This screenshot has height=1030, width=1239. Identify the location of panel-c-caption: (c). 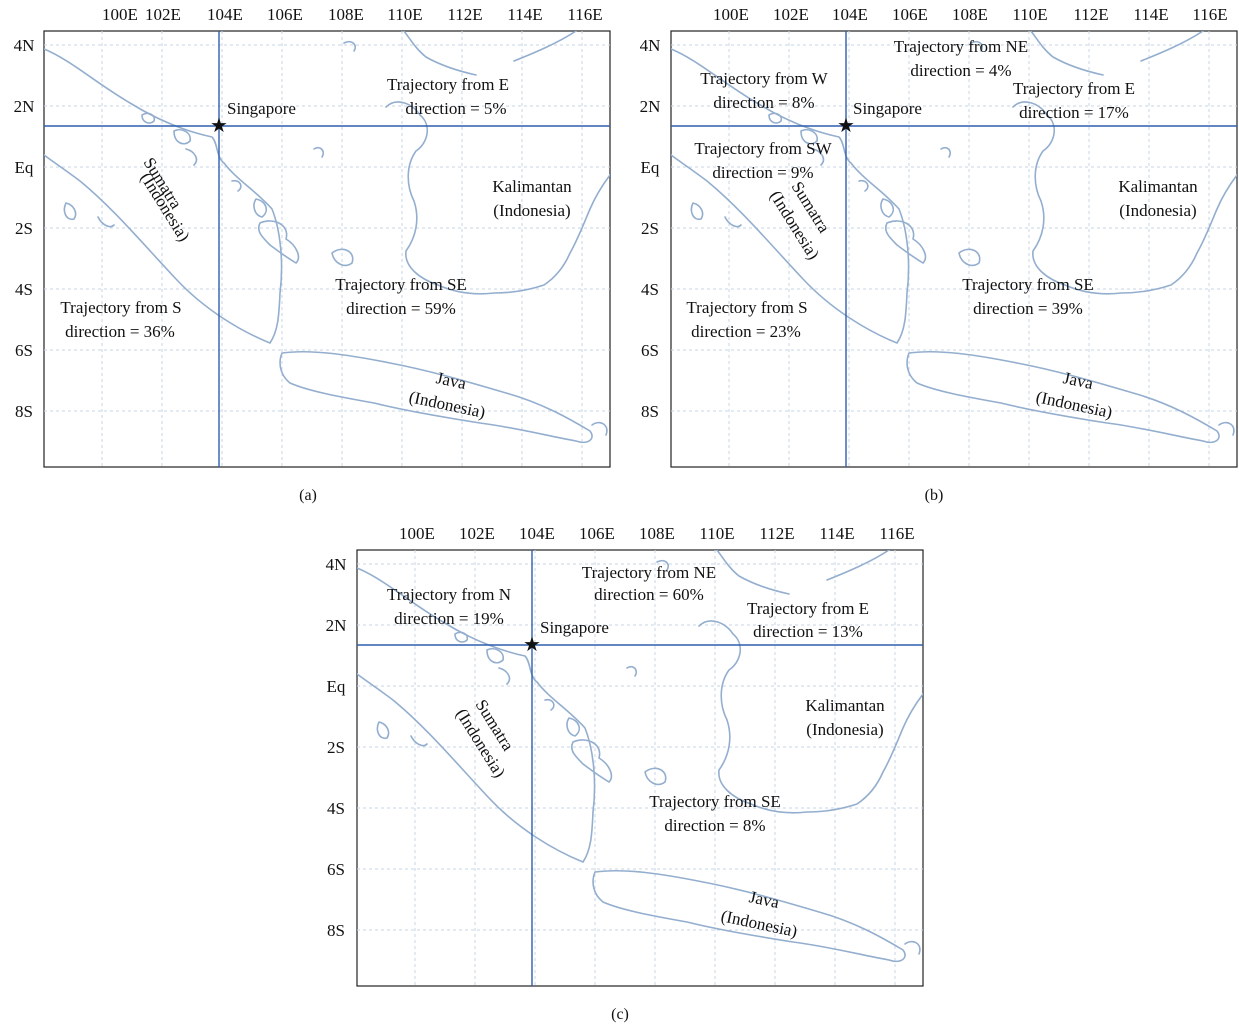
(620, 1014).